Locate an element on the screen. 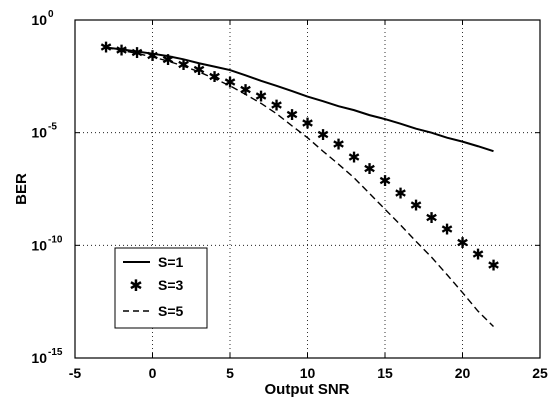 This screenshot has height=403, width=550. y-tick-exponent: -15 is located at coordinates (55, 352).